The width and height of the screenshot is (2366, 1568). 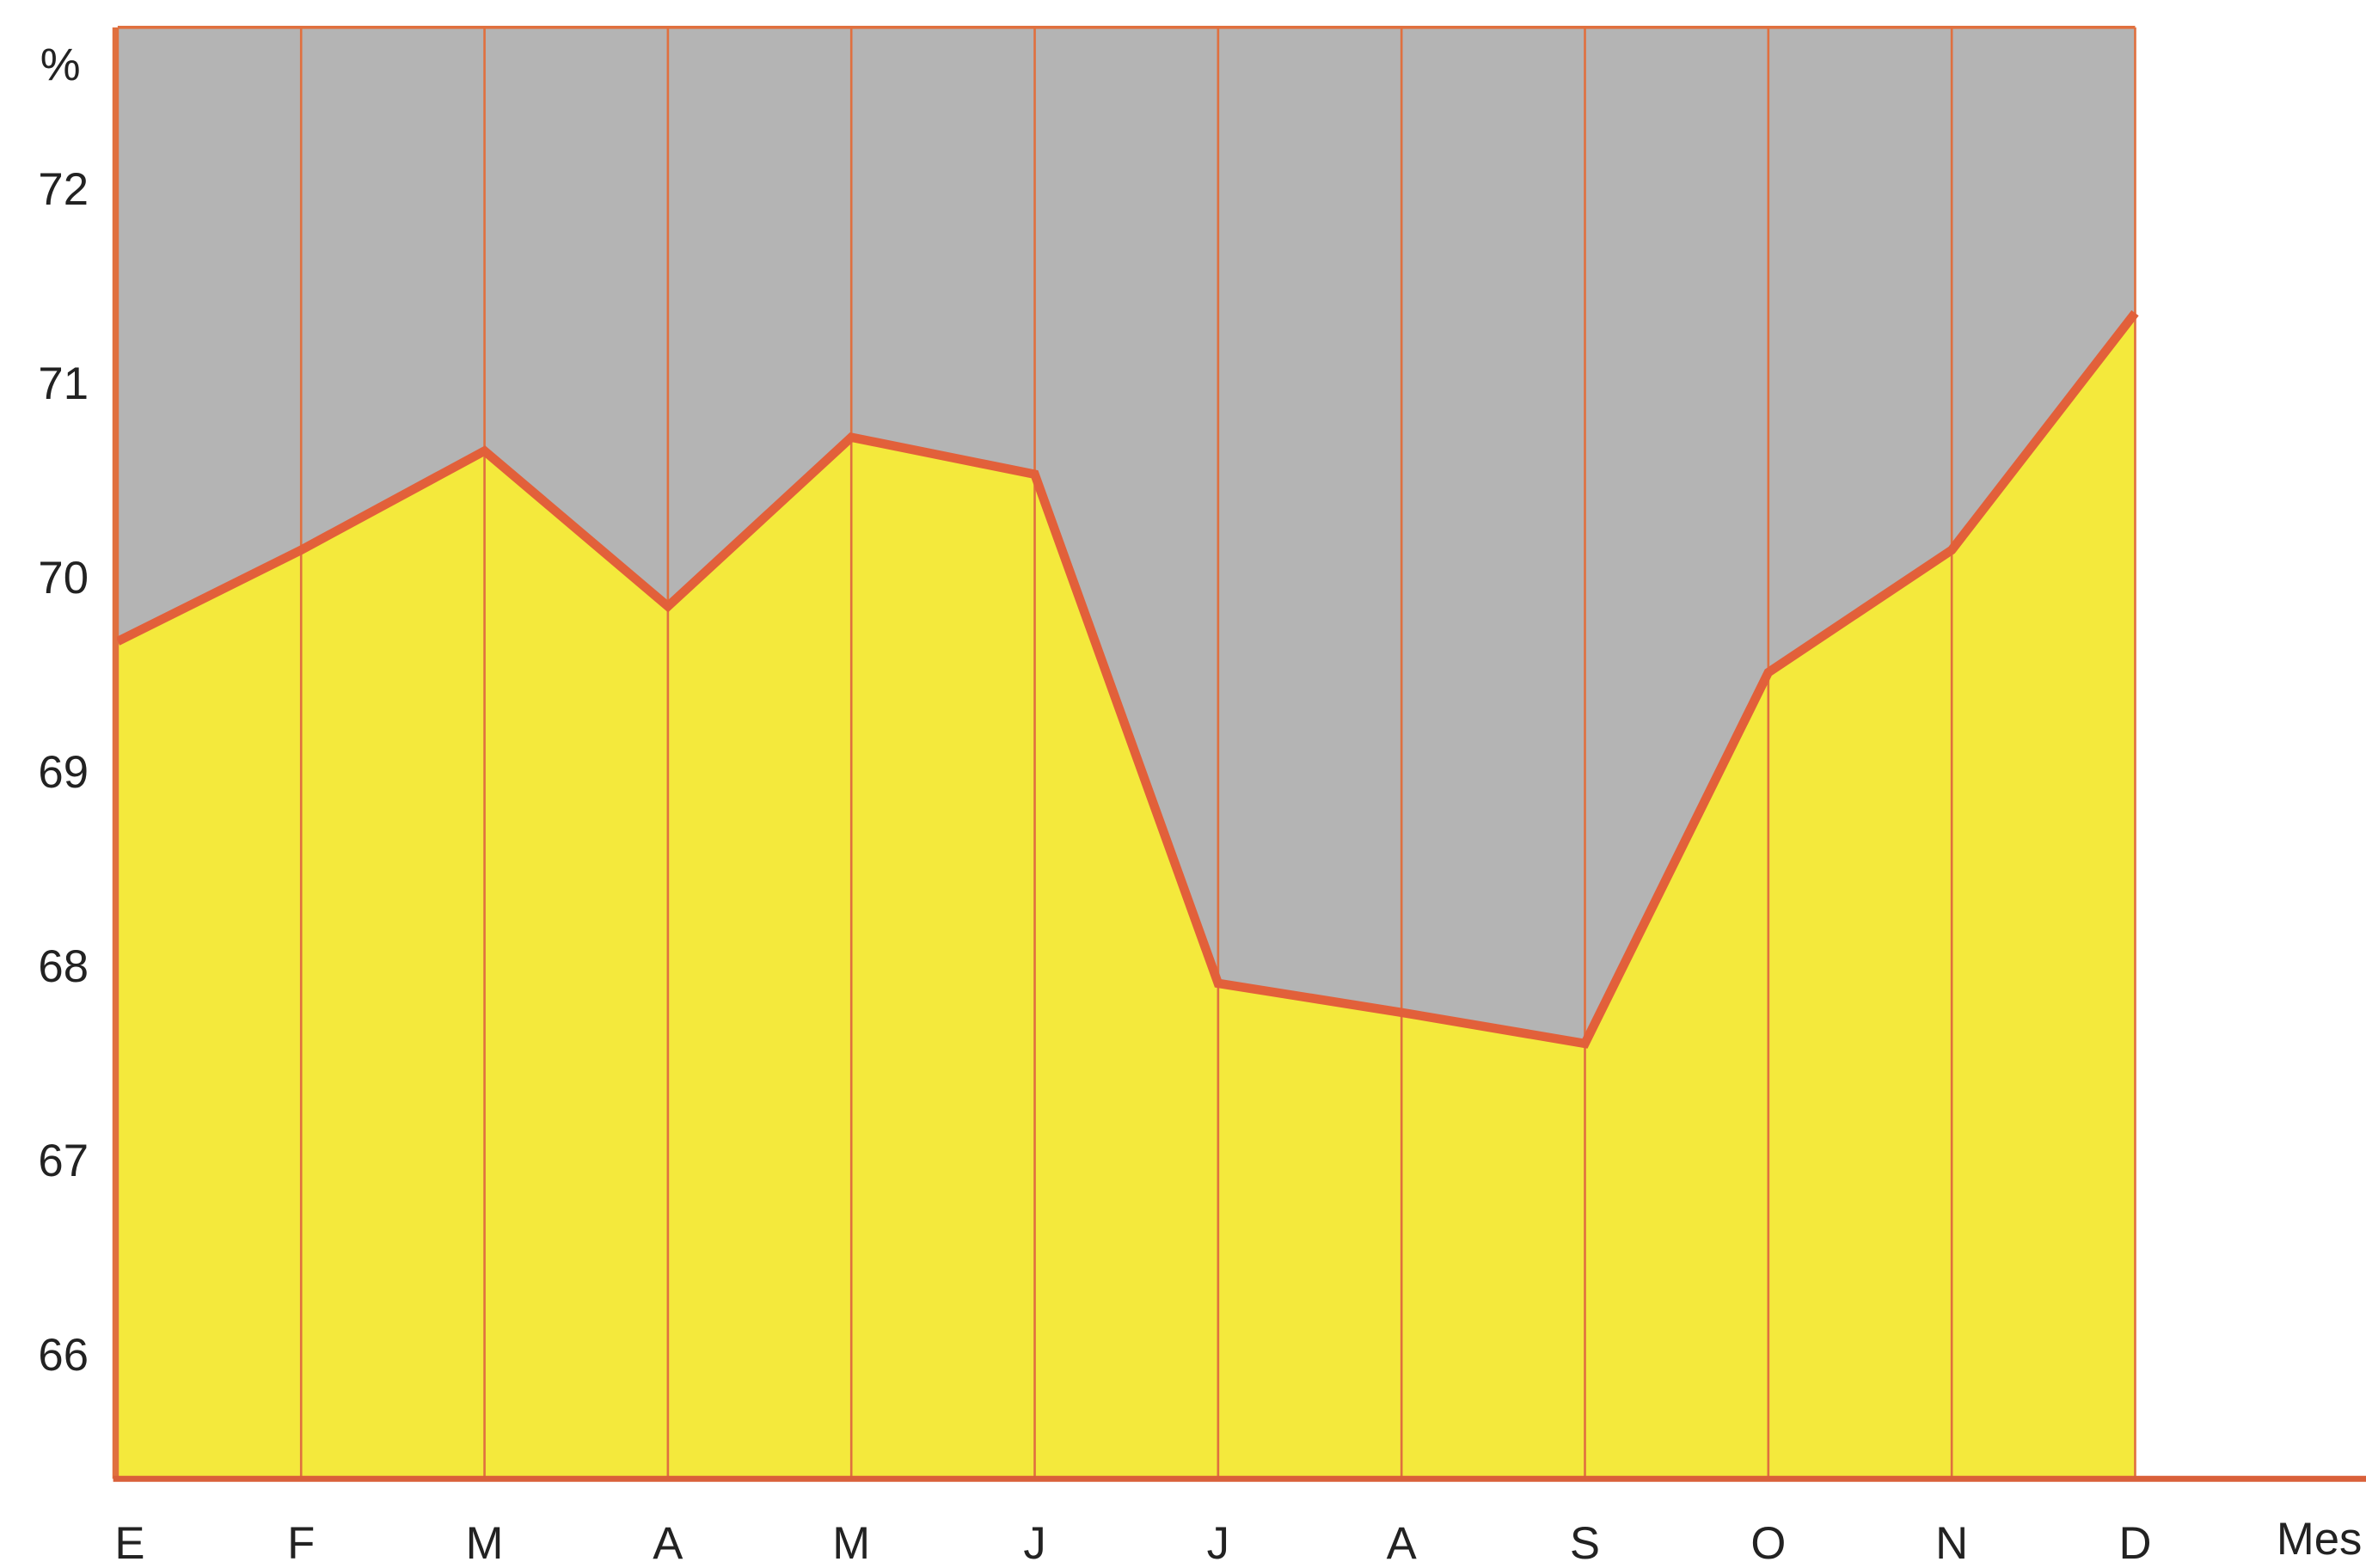 I want to click on y-tick-label: 72, so click(x=64, y=189).